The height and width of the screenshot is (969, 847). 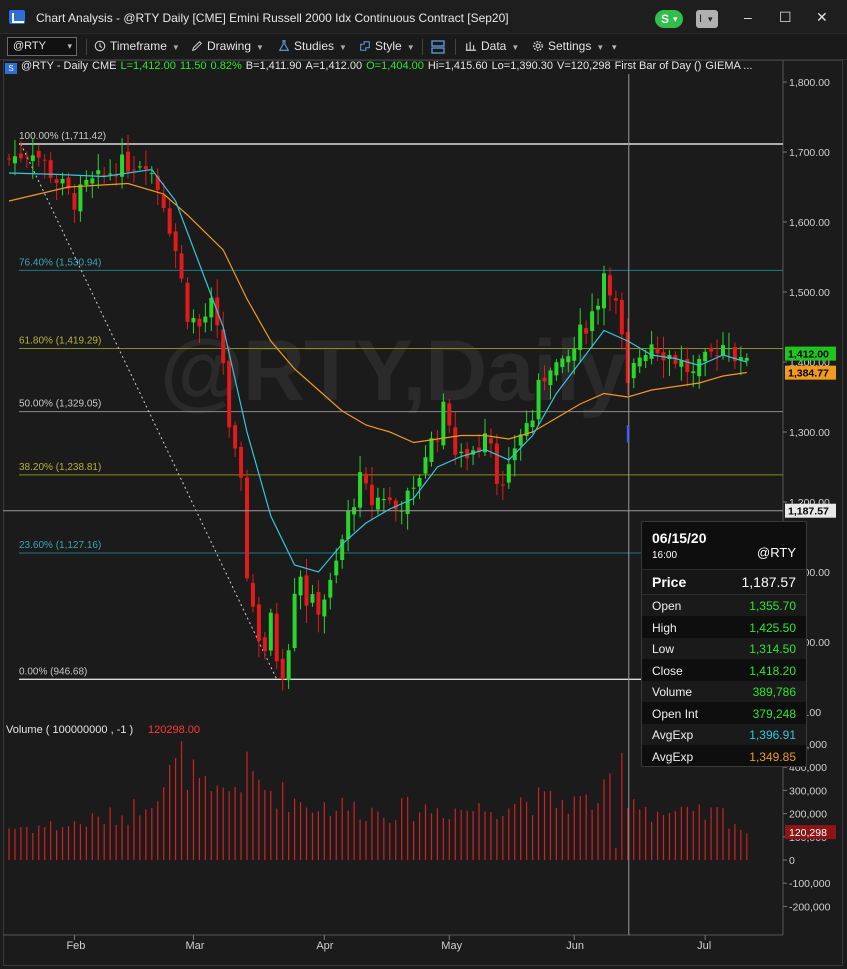 I want to click on symbol-input: @RTY, so click(x=42, y=46).